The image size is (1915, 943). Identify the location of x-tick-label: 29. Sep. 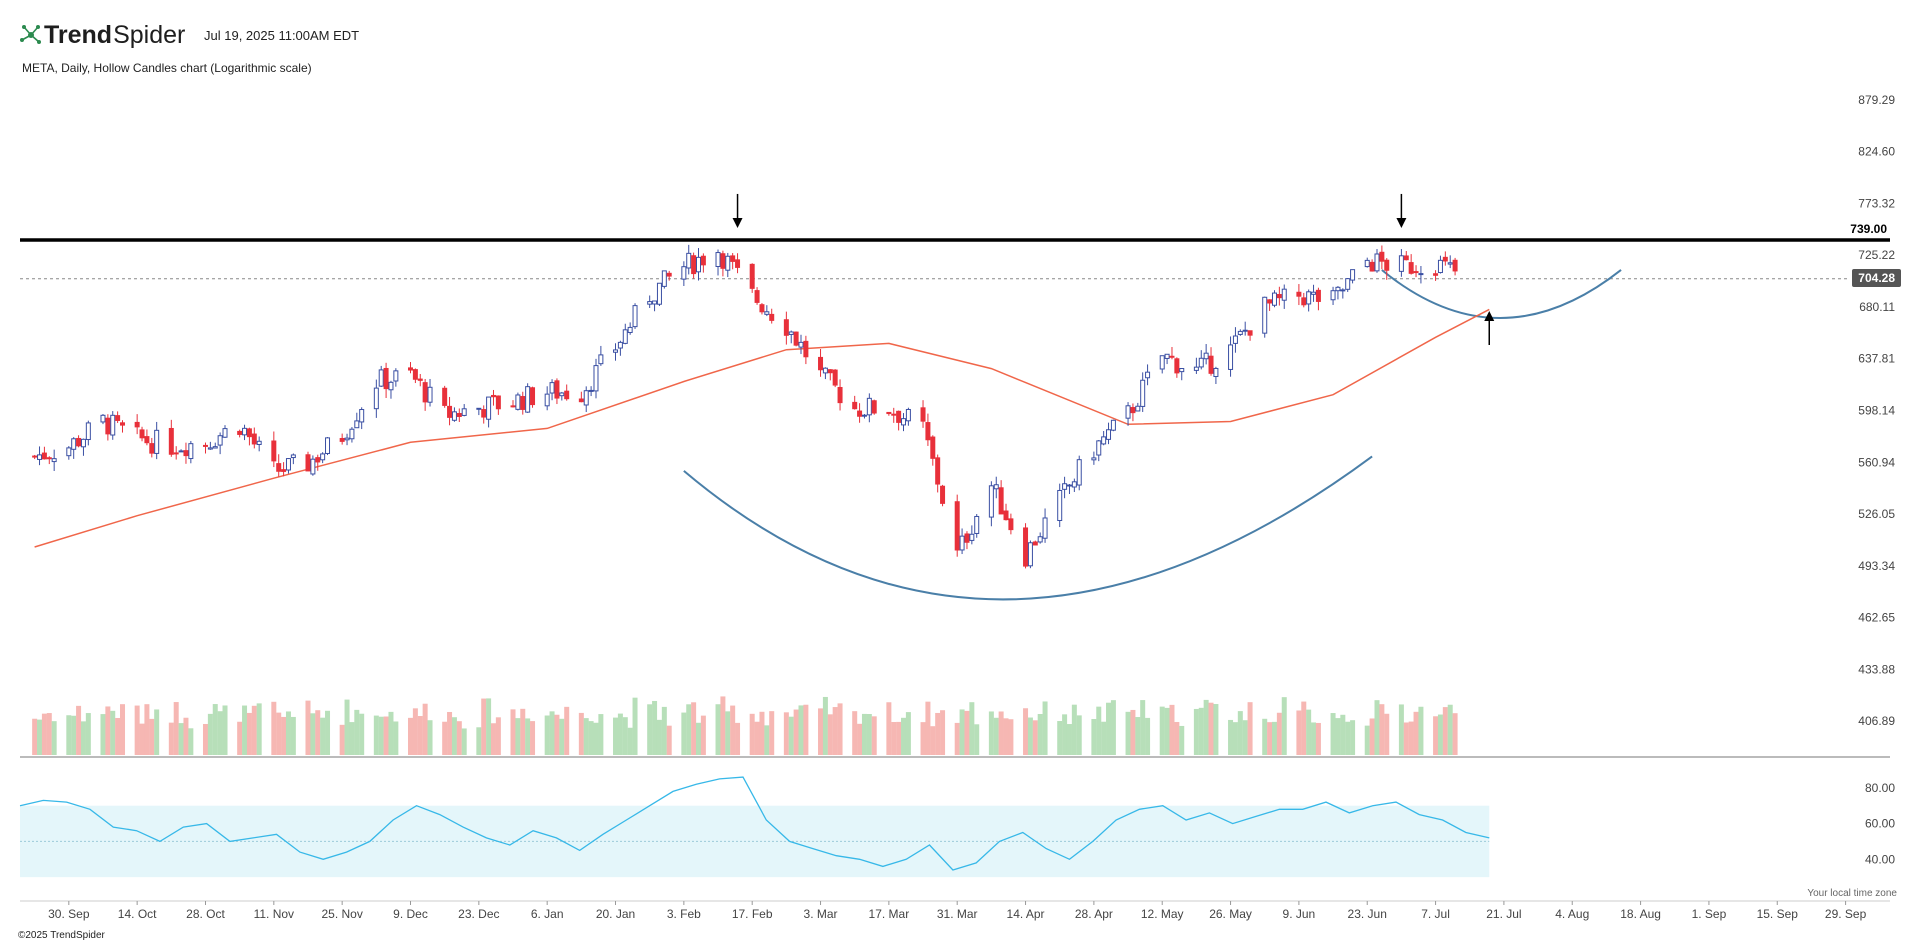
(1846, 914).